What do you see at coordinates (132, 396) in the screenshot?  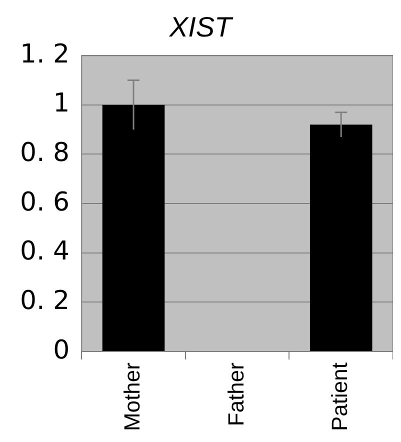 I see `x-tick-label: Mother` at bounding box center [132, 396].